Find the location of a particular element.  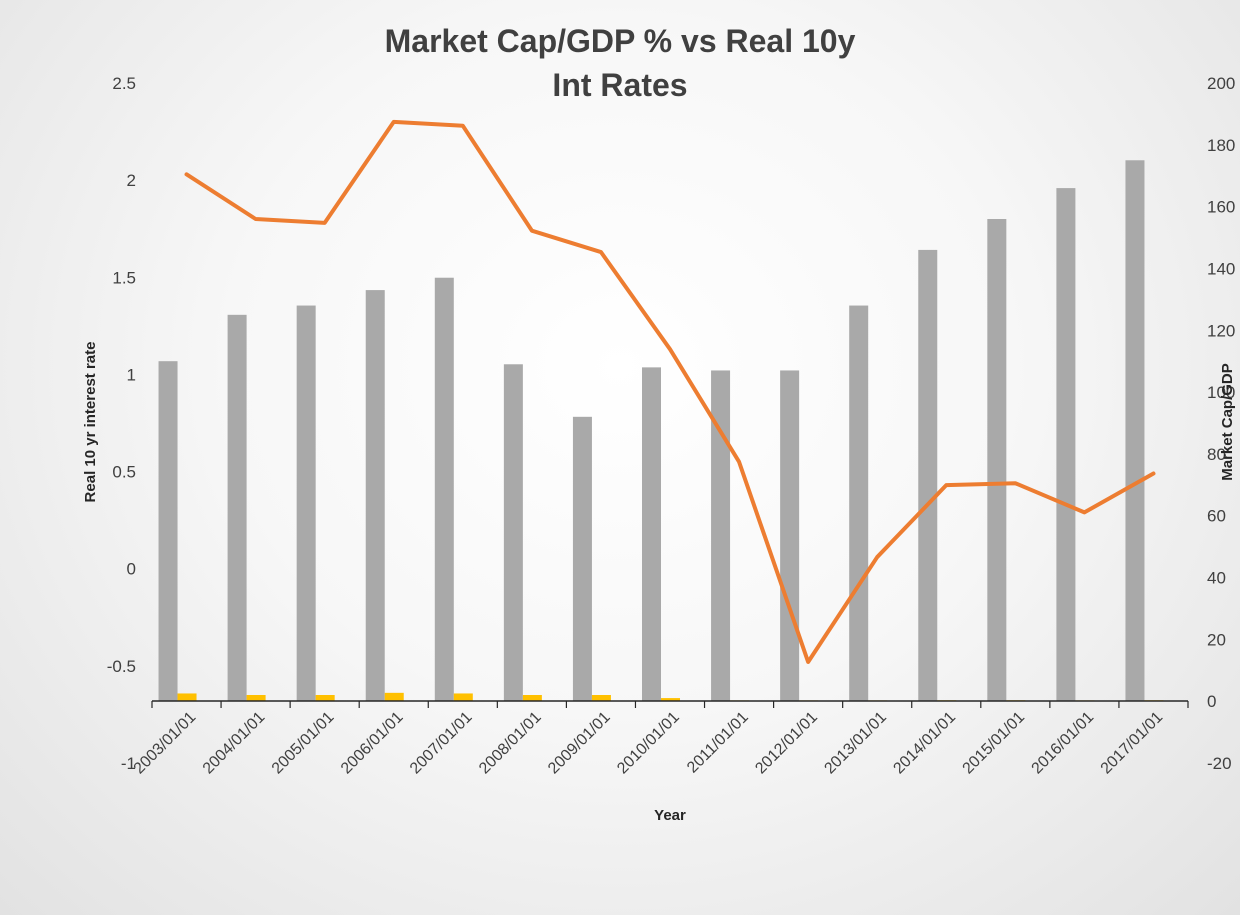

x-tick-label: 2006/01/01 is located at coordinates (372, 743).